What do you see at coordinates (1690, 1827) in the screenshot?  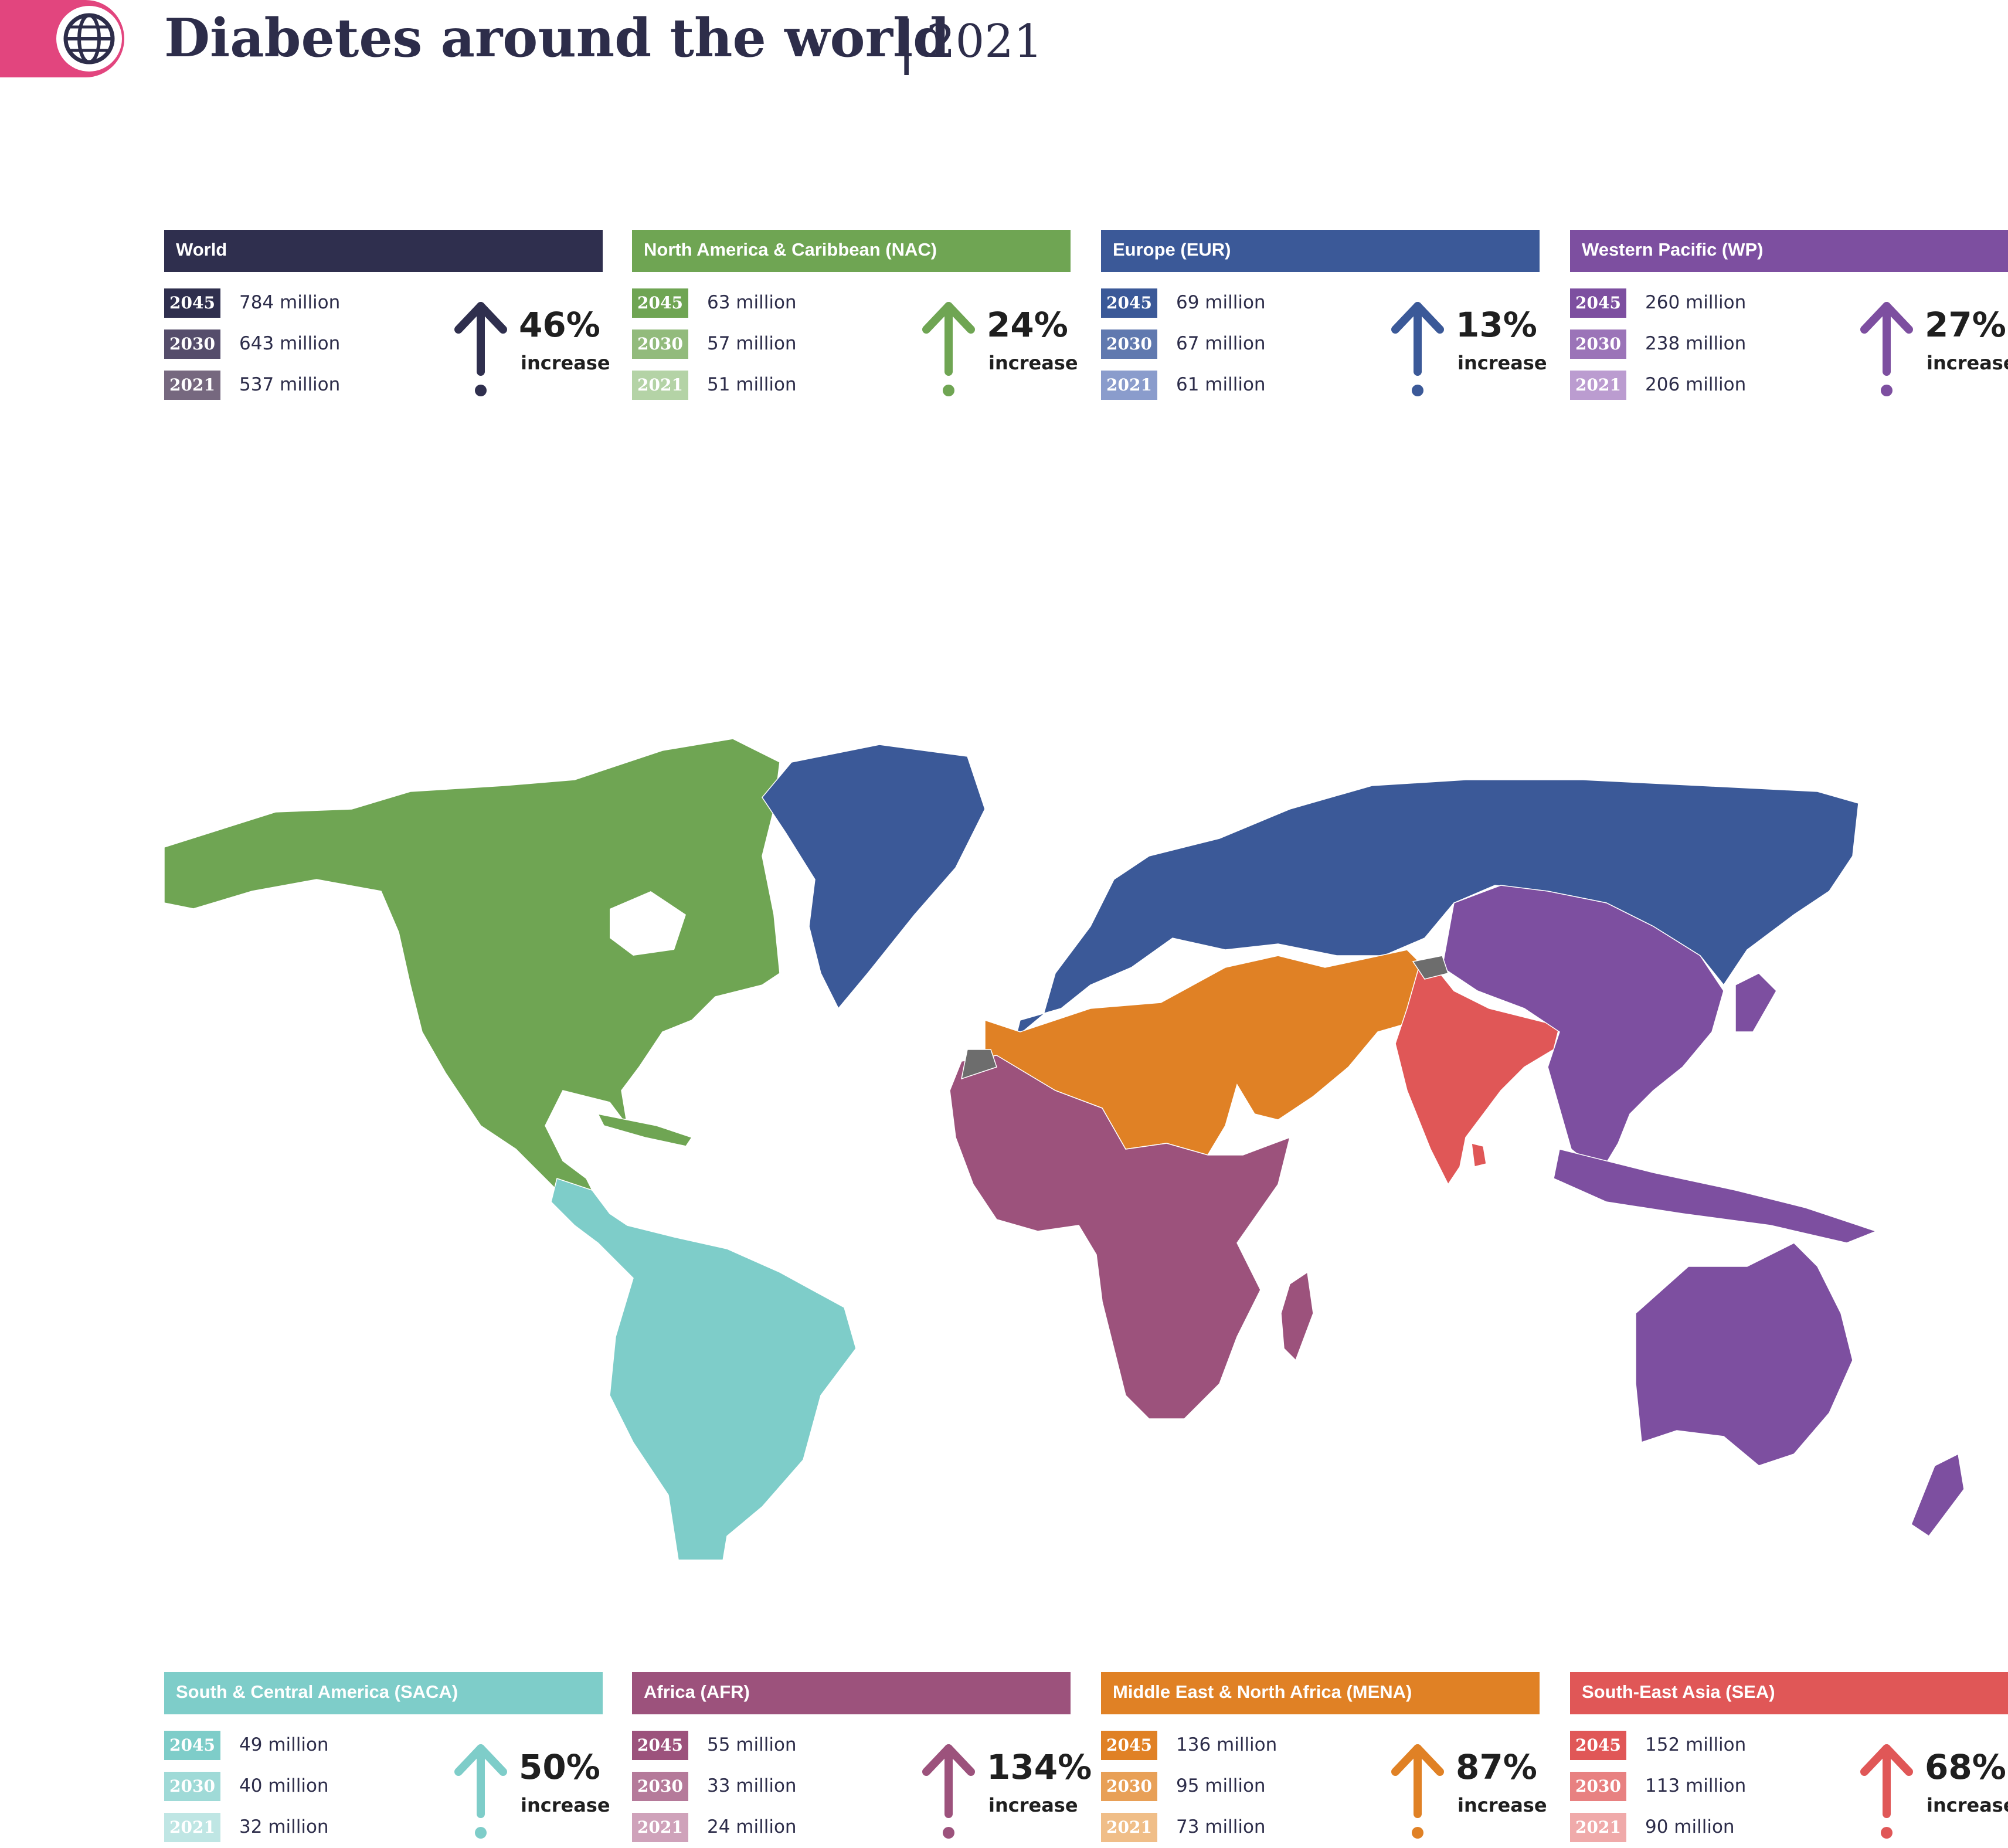 I see `stat-value: 90 million` at bounding box center [1690, 1827].